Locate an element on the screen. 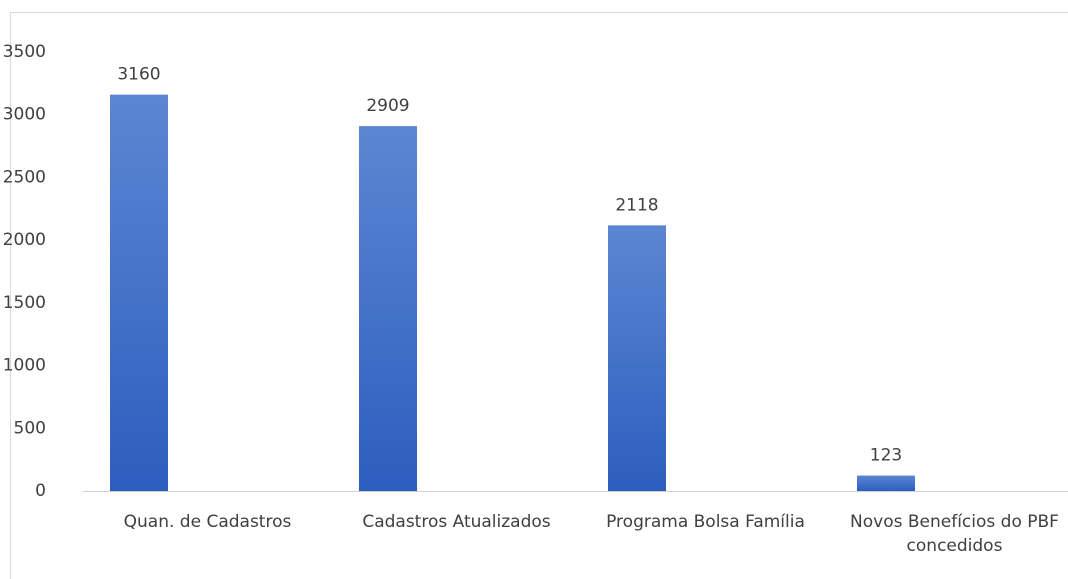 This screenshot has height=579, width=1068. value-label: 123 is located at coordinates (886, 456).